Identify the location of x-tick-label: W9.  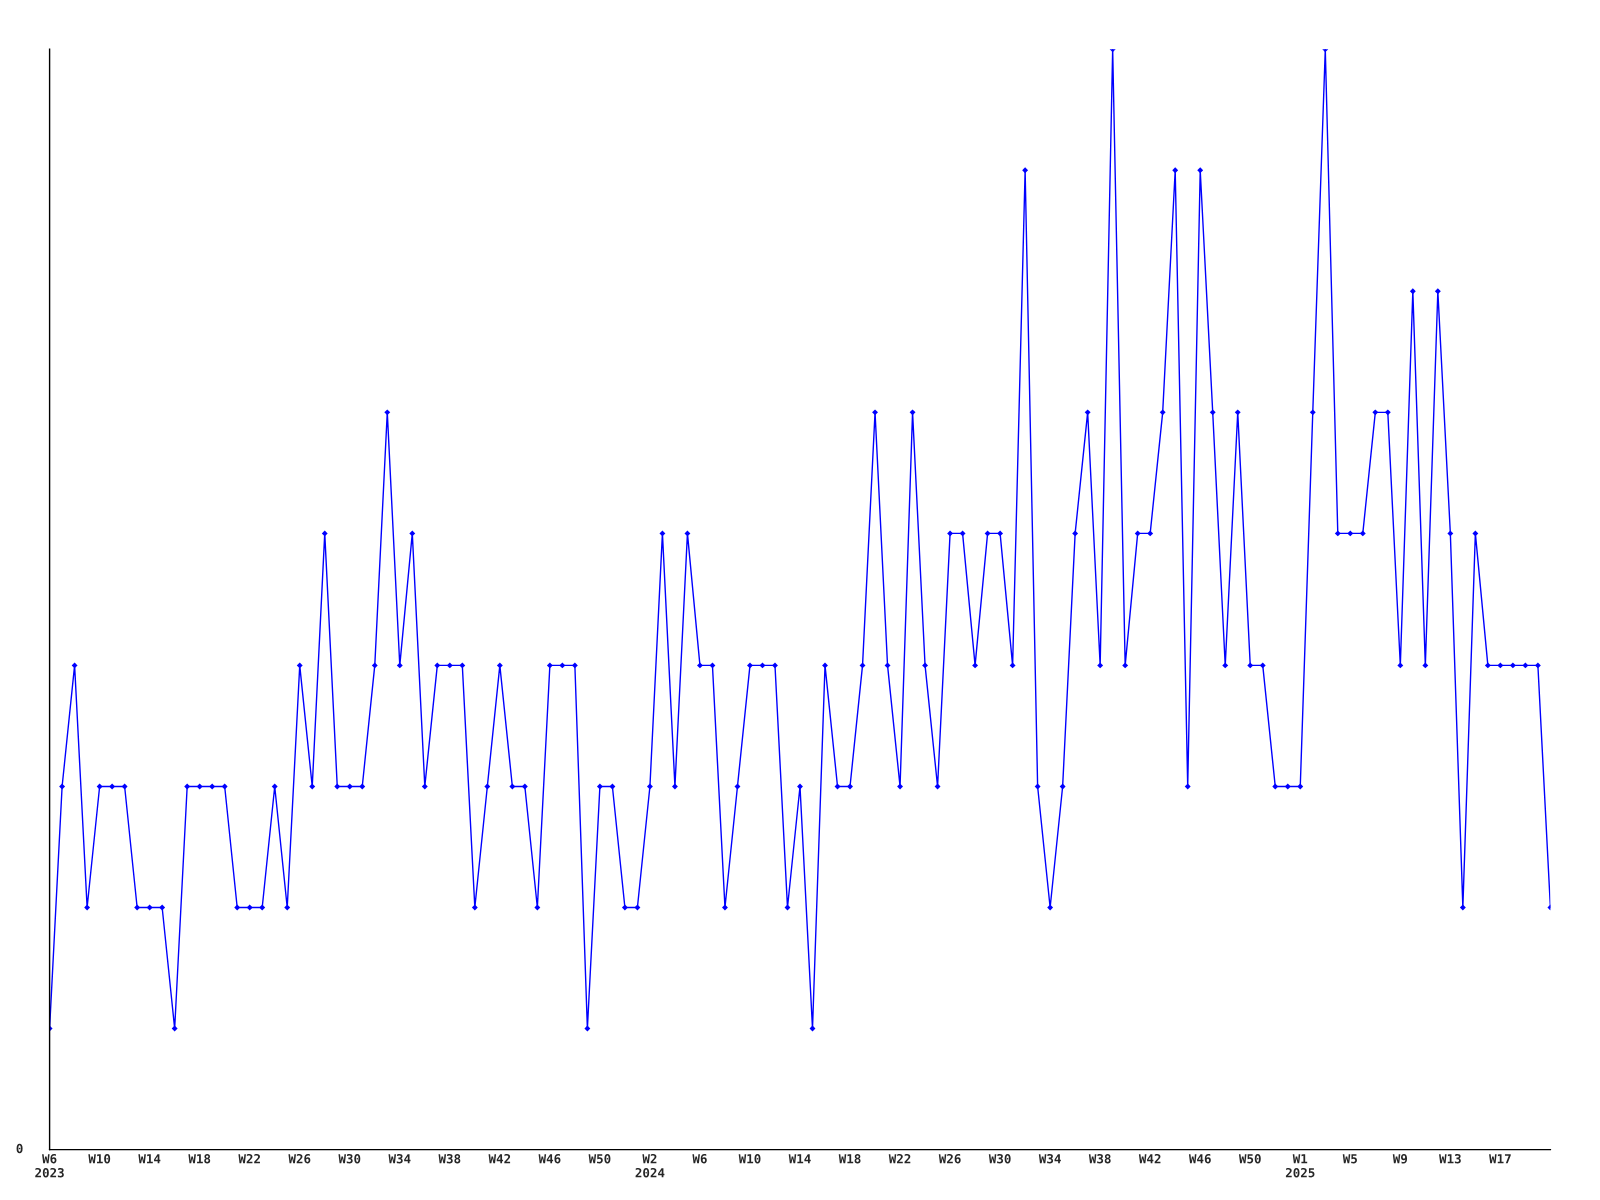
(1400, 1159).